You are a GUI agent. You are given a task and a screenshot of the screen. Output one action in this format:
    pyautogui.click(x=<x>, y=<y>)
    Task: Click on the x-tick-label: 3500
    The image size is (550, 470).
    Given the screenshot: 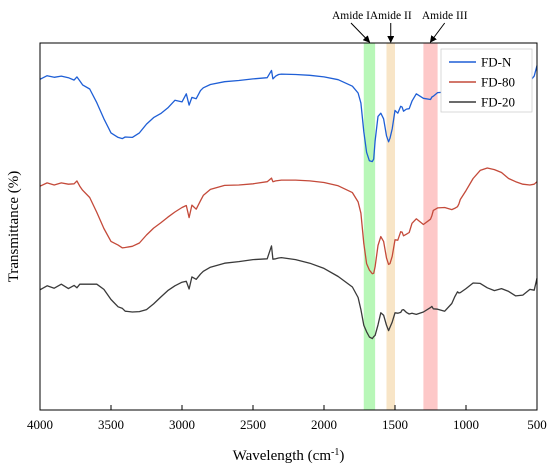 What is the action you would take?
    pyautogui.click(x=111, y=424)
    